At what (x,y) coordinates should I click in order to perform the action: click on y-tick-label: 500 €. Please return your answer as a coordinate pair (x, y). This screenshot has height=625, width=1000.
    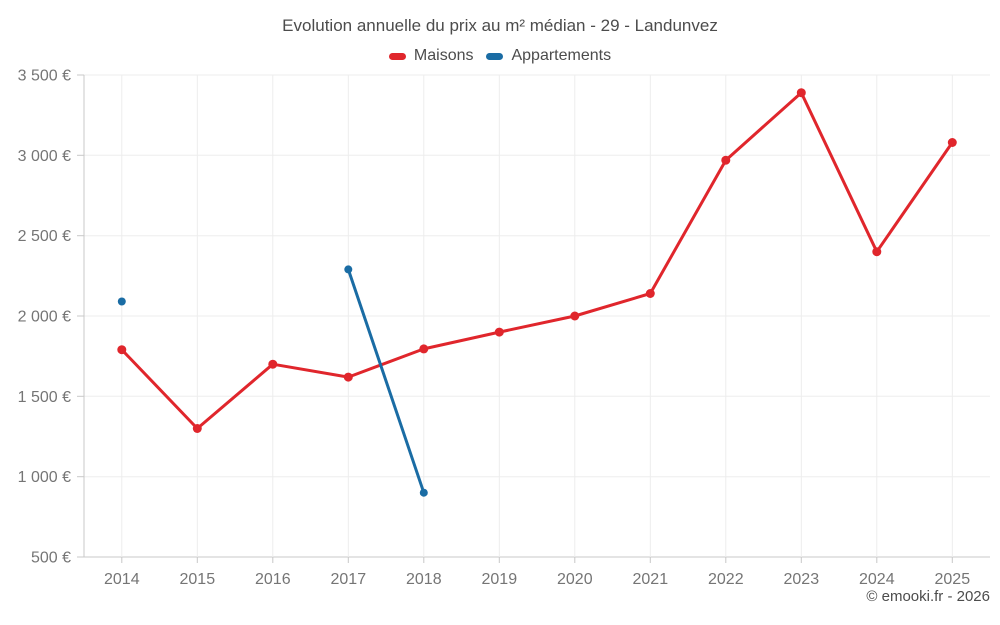
    Looking at the image, I should click on (51, 558).